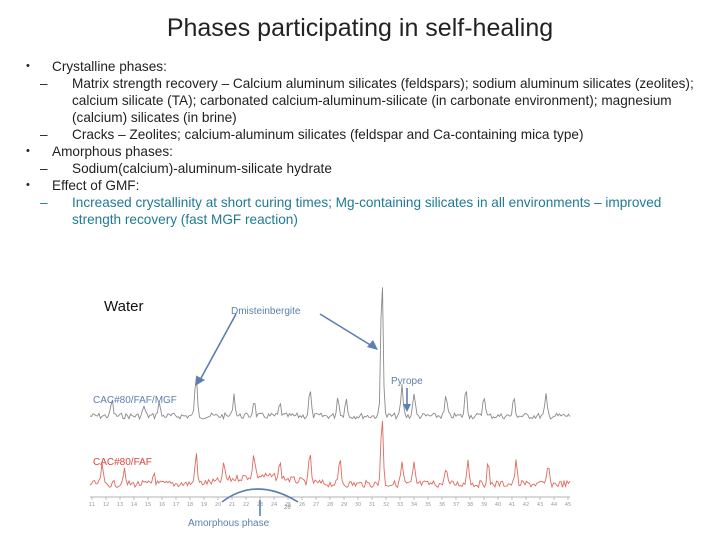 The image size is (720, 540). What do you see at coordinates (218, 505) in the screenshot?
I see `x-tick-label: 20` at bounding box center [218, 505].